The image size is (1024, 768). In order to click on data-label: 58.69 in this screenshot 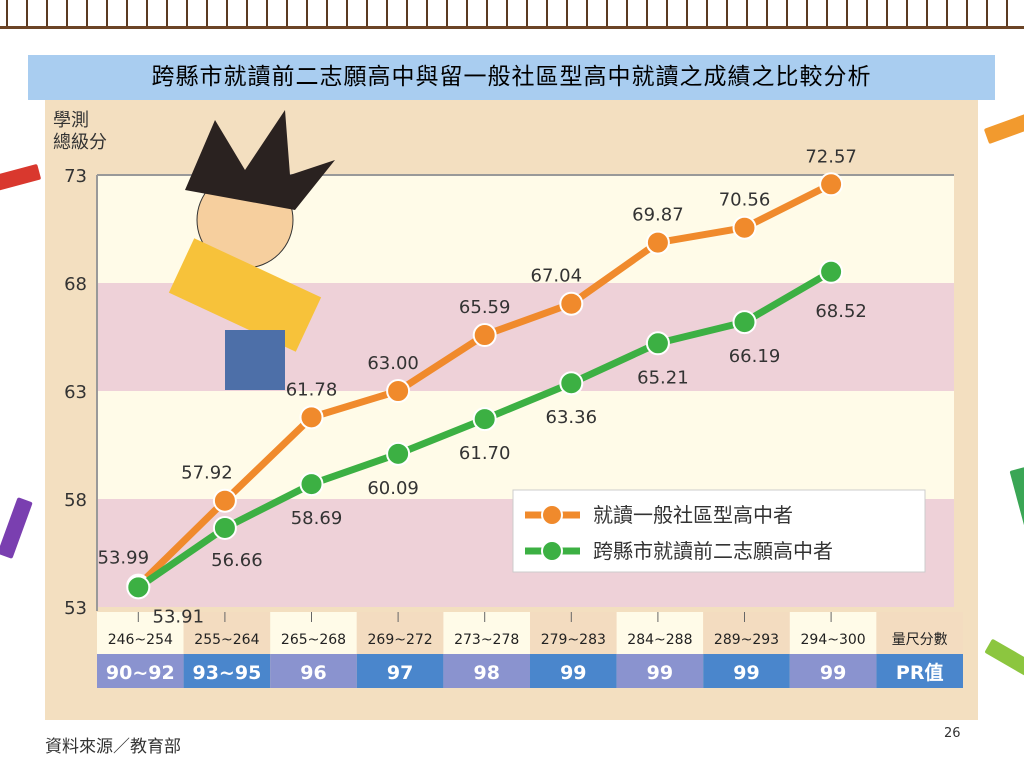, I will do `click(317, 518)`.